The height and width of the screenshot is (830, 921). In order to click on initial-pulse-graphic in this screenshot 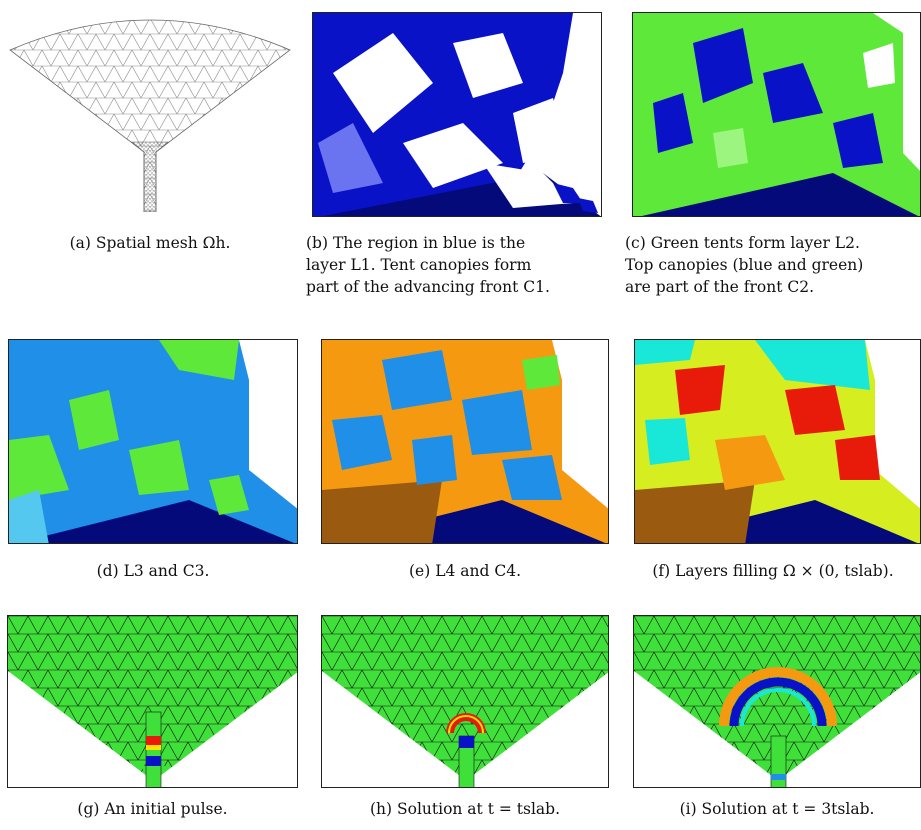, I will do `click(152, 701)`.